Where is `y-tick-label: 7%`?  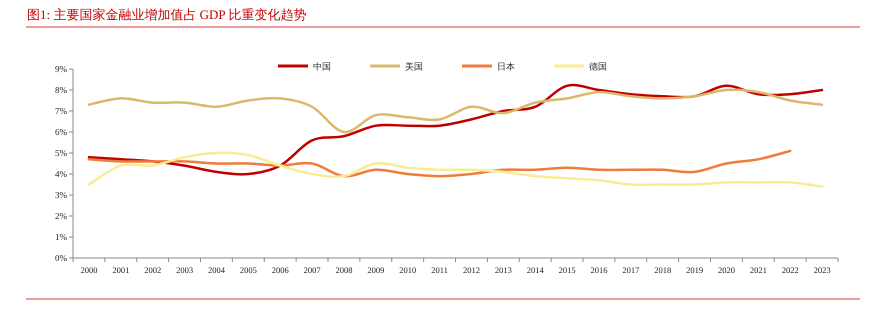 y-tick-label: 7% is located at coordinates (61, 111).